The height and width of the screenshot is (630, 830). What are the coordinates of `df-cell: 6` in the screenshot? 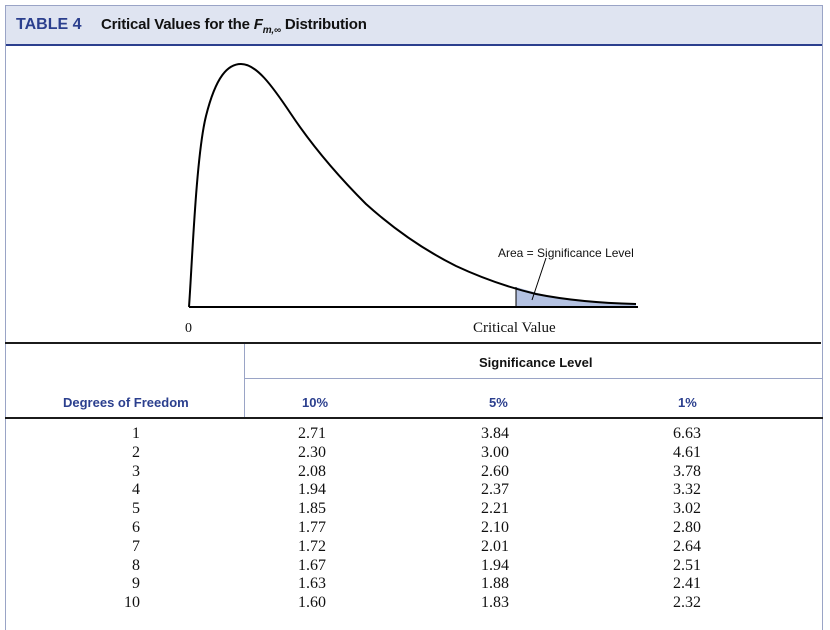 It's located at (136, 527).